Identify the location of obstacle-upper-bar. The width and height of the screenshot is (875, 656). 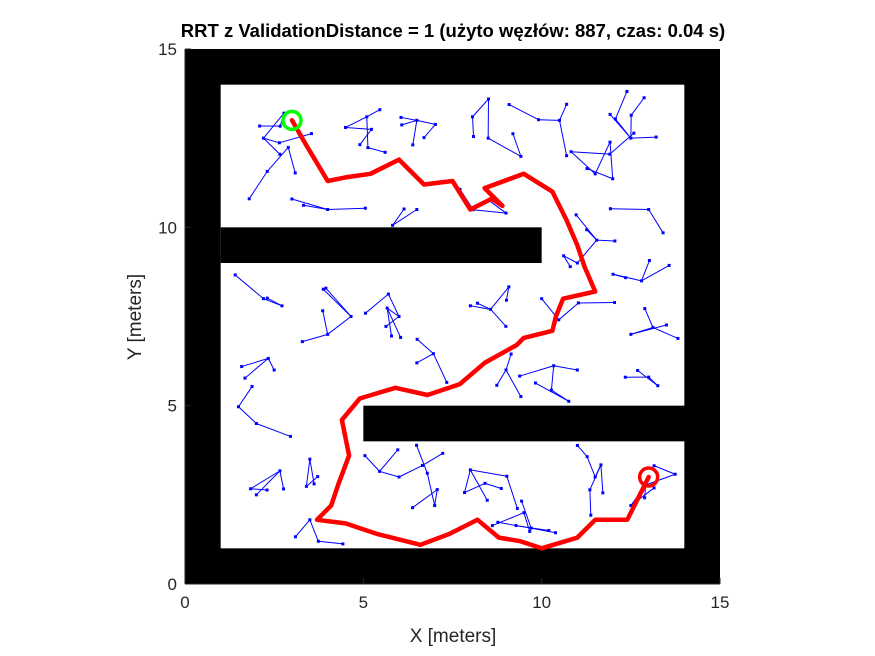
(381, 245).